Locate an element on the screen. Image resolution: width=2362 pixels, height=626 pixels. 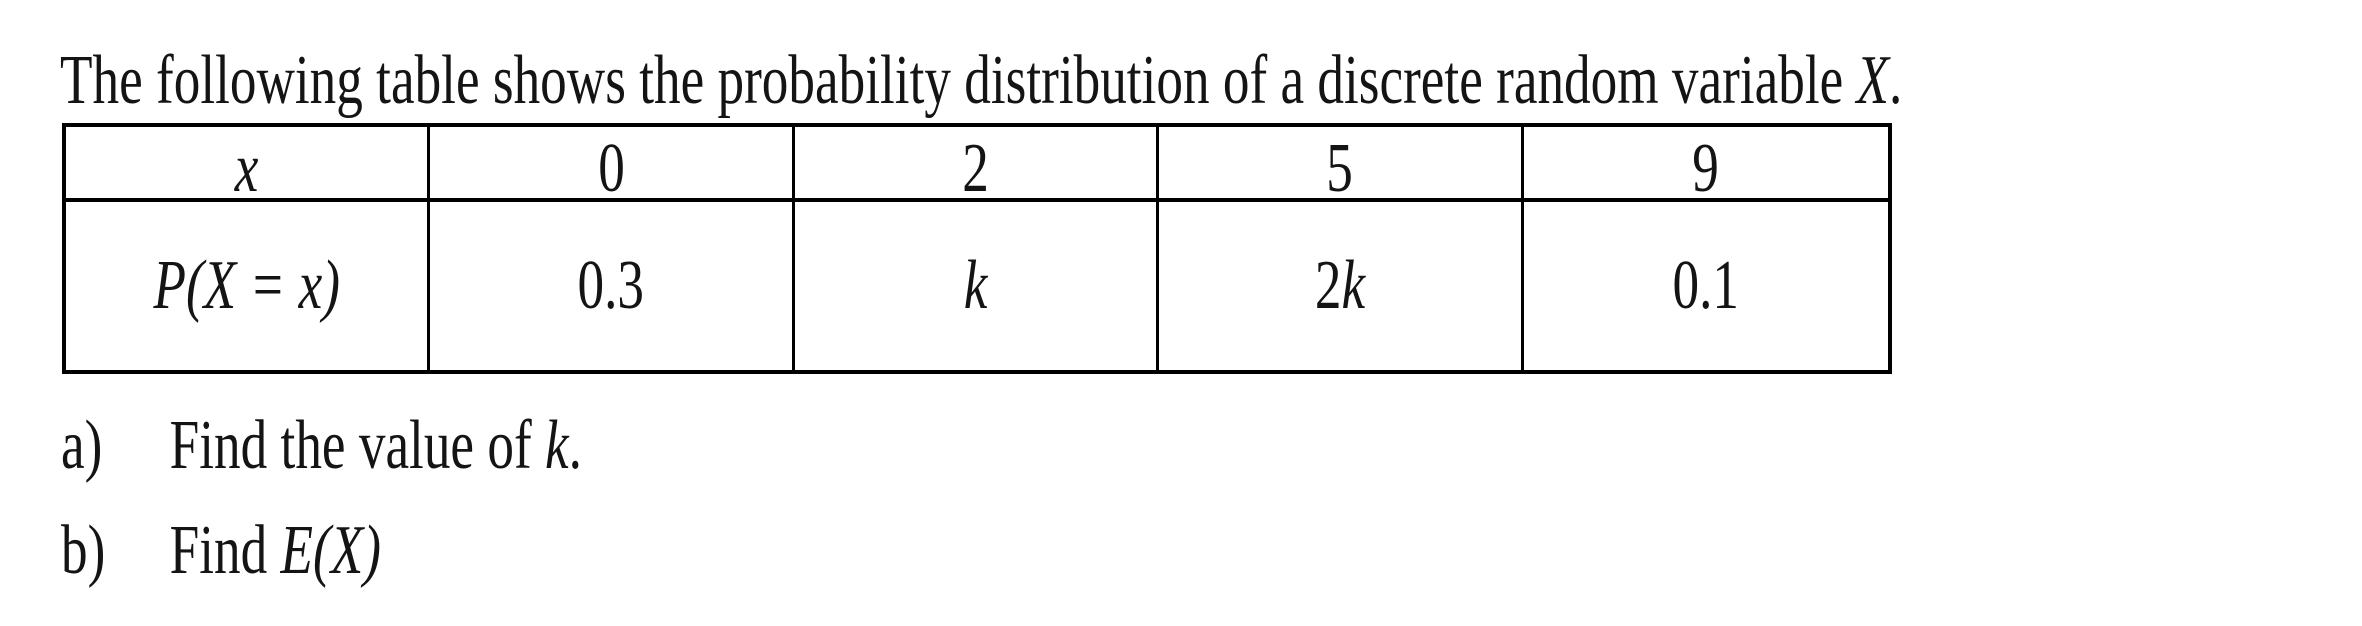
question-a-pre: Find the value of is located at coordinates (357, 445).